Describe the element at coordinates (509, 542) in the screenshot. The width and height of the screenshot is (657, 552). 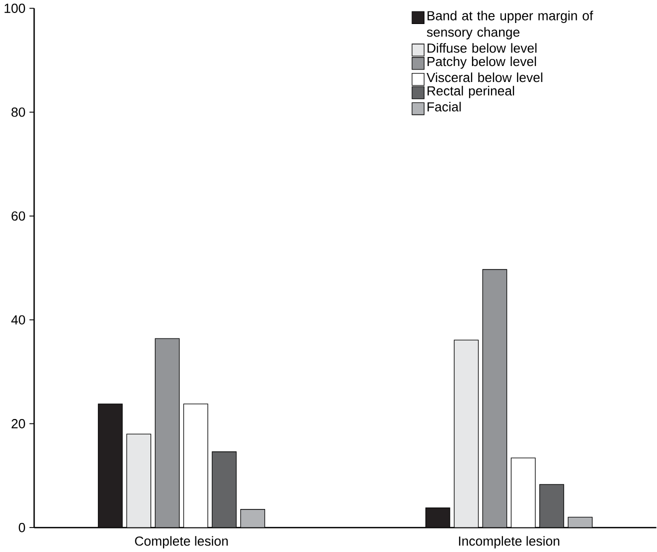
I see `x-tick-label: Incomplete lesion` at that location.